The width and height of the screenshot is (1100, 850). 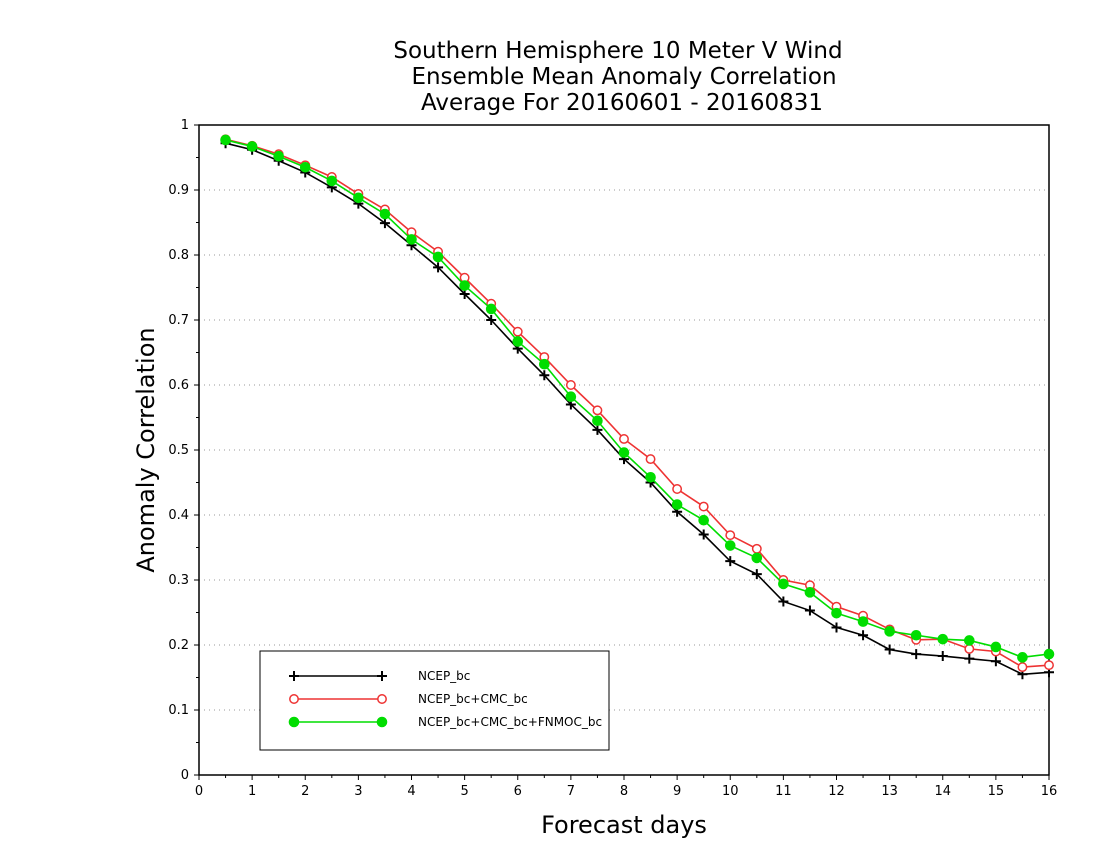 What do you see at coordinates (518, 791) in the screenshot?
I see `x-tick-label: 6` at bounding box center [518, 791].